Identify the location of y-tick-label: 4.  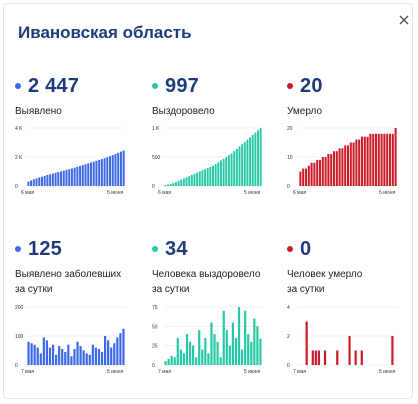
(288, 308).